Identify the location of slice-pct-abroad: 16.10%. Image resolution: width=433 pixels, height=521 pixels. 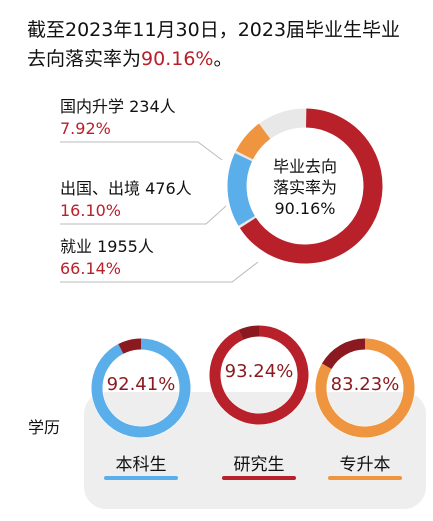
(91, 210).